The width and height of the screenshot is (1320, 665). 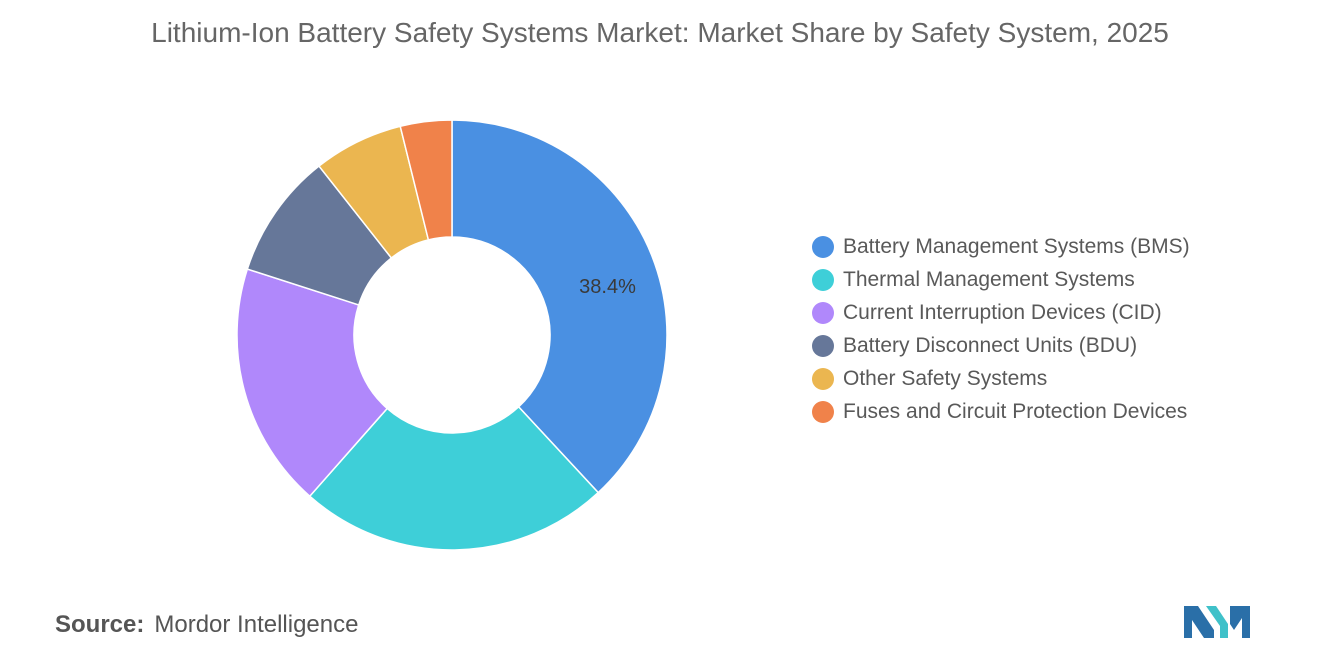 What do you see at coordinates (426, 180) in the screenshot?
I see `slice-fuses-and-circuit-protection-devices` at bounding box center [426, 180].